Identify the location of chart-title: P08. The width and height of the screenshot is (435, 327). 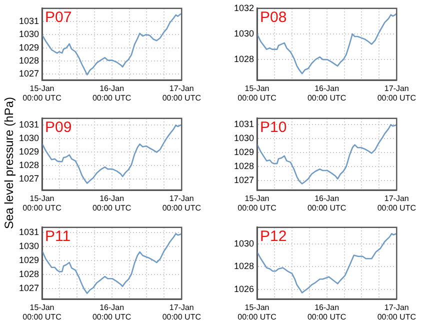
(273, 17).